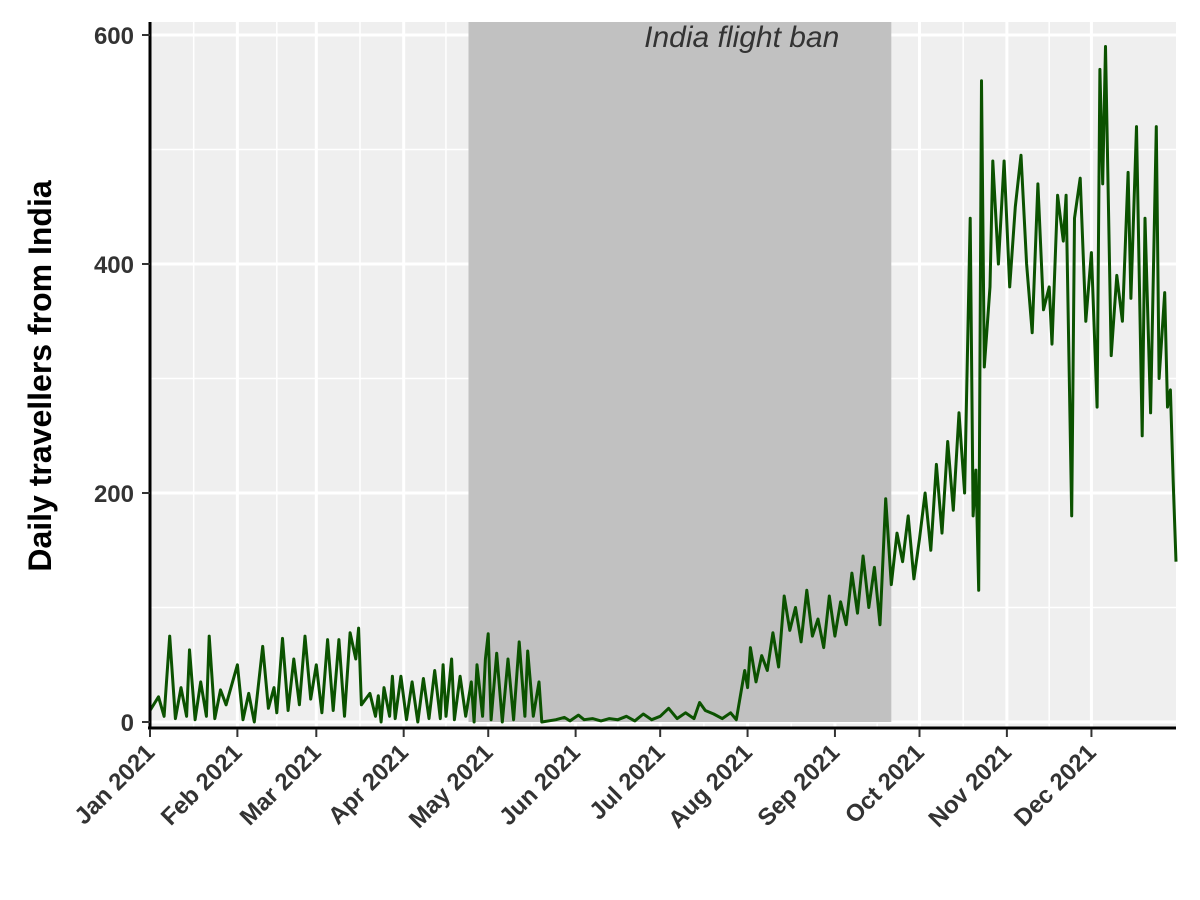  What do you see at coordinates (798, 785) in the screenshot?
I see `x-tick-label: Sep 2021` at bounding box center [798, 785].